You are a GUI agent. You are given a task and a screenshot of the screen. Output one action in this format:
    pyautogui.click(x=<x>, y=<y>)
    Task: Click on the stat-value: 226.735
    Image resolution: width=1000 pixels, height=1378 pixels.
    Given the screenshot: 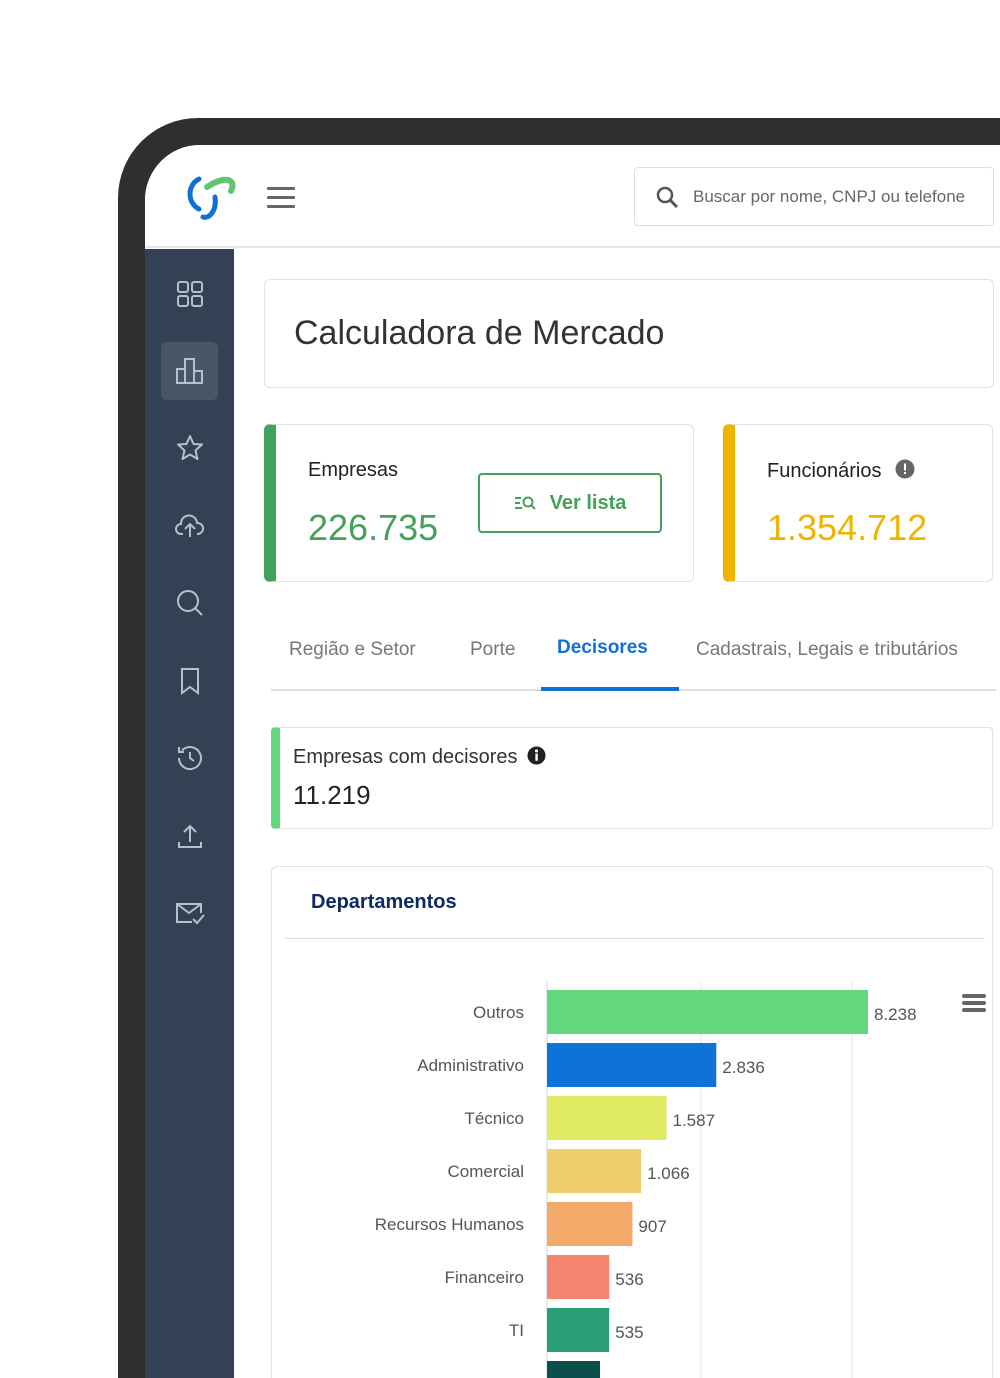 What is the action you would take?
    pyautogui.click(x=373, y=527)
    